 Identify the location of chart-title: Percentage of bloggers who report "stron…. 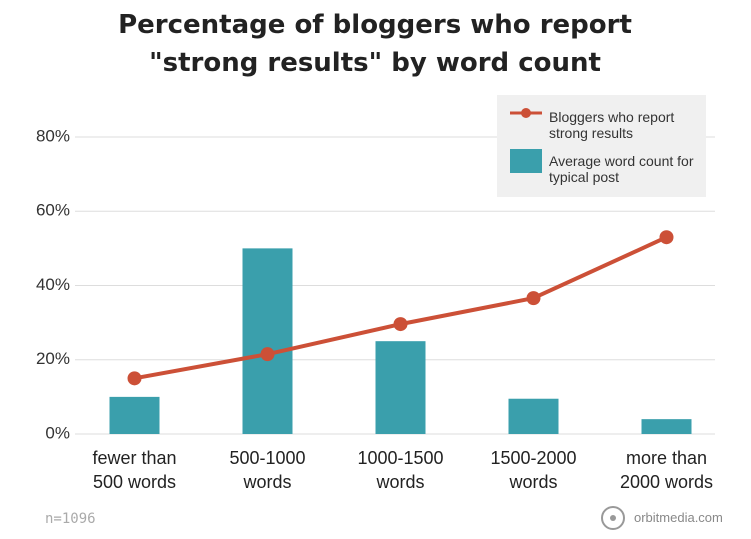
(375, 44).